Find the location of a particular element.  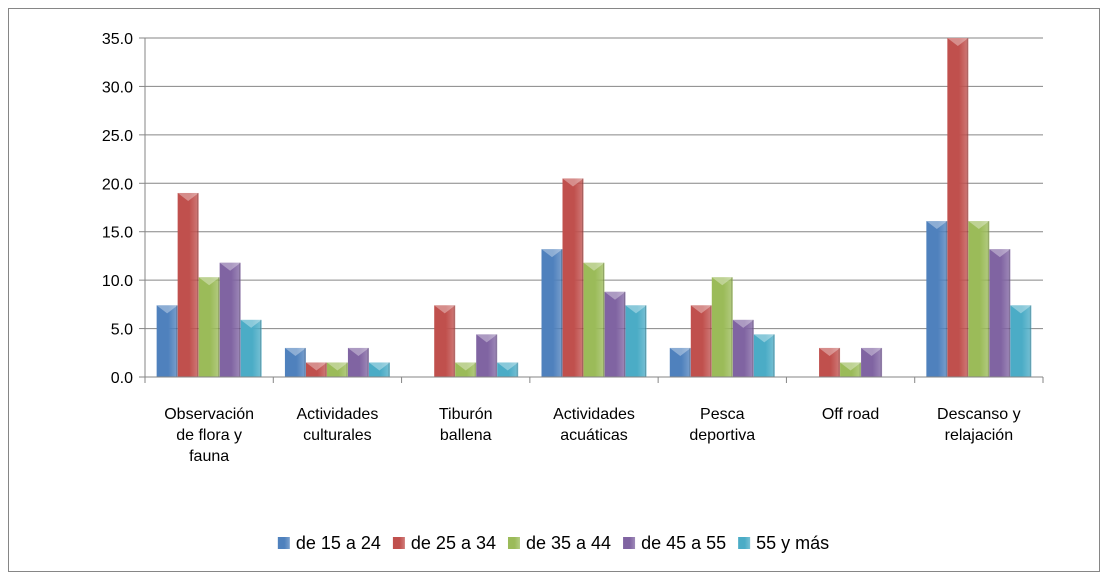

x-category-label: culturales is located at coordinates (337, 435).